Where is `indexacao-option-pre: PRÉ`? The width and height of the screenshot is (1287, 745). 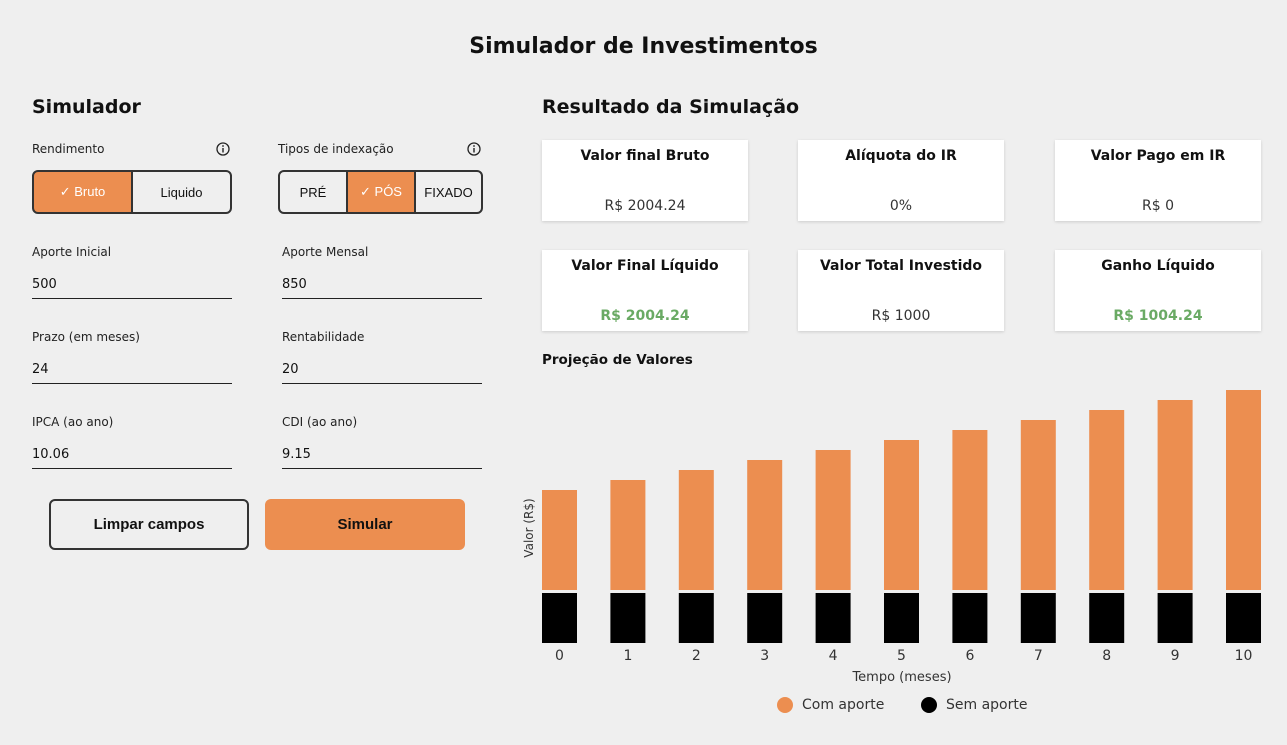 indexacao-option-pre: PRÉ is located at coordinates (313, 192).